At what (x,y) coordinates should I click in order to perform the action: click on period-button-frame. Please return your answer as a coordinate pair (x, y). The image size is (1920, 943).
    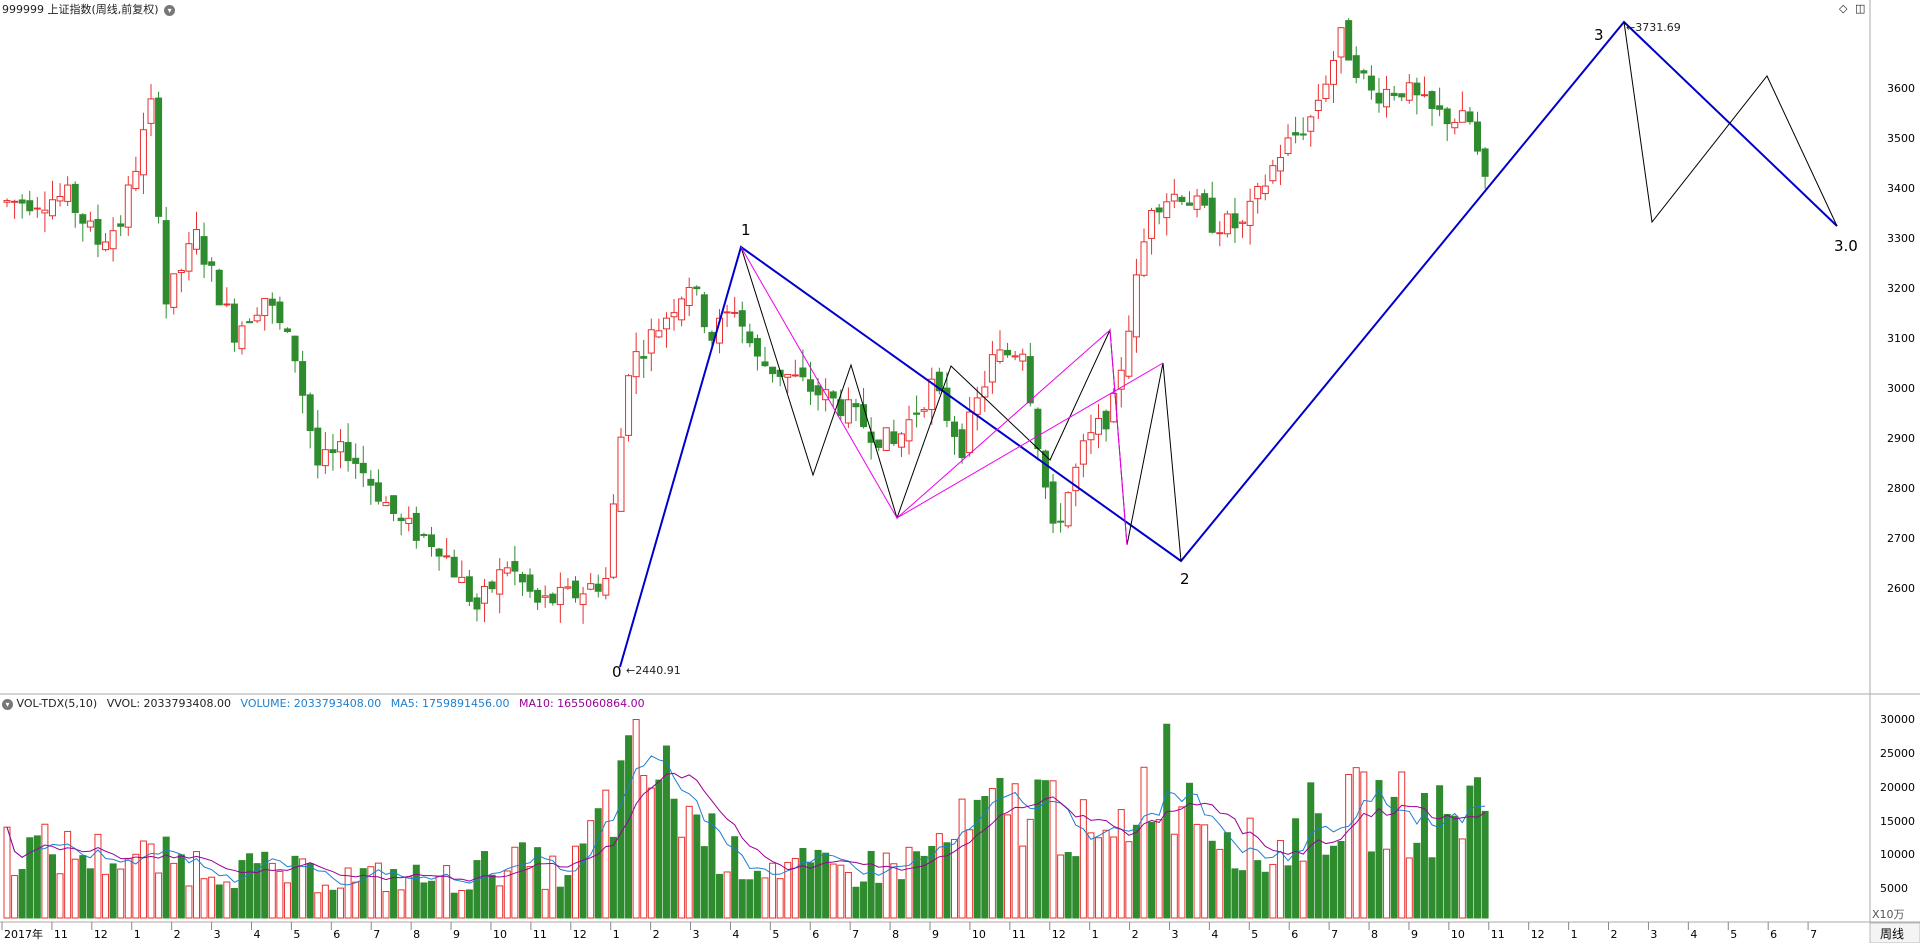
    Looking at the image, I should click on (1894, 932).